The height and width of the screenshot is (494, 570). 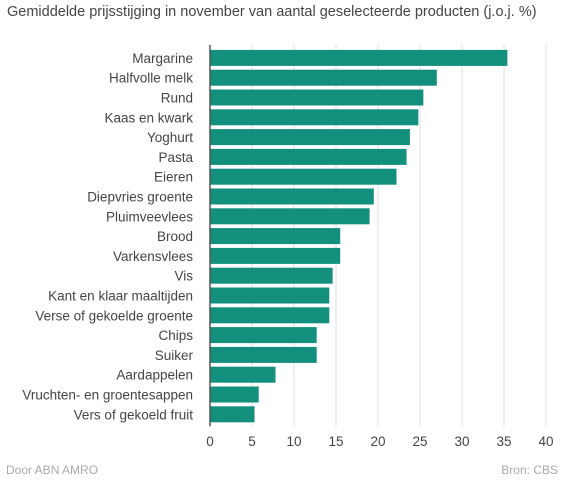 What do you see at coordinates (252, 441) in the screenshot?
I see `x-tick-label: 5` at bounding box center [252, 441].